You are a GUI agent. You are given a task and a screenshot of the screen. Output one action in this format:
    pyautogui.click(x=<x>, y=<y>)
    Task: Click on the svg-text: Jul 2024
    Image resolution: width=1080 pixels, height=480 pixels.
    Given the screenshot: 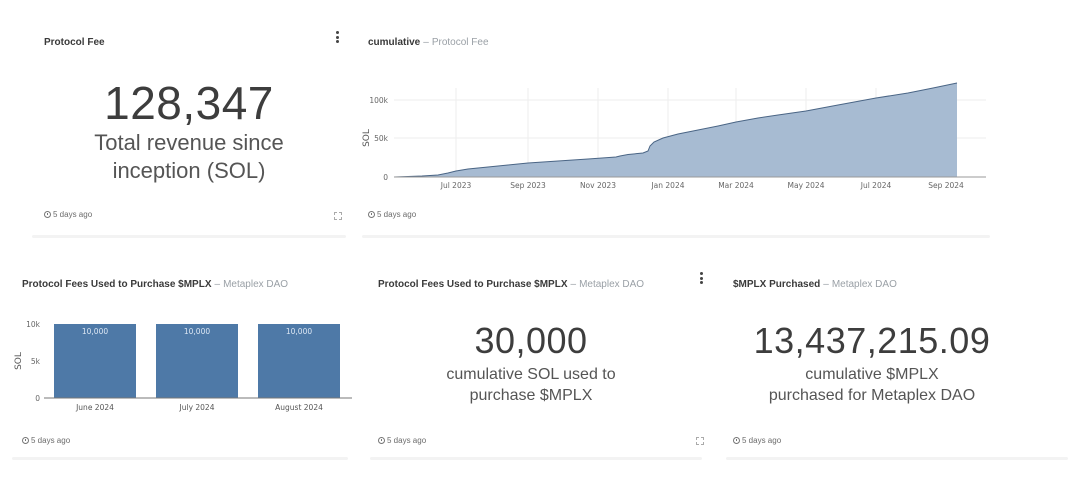 What is the action you would take?
    pyautogui.click(x=876, y=185)
    